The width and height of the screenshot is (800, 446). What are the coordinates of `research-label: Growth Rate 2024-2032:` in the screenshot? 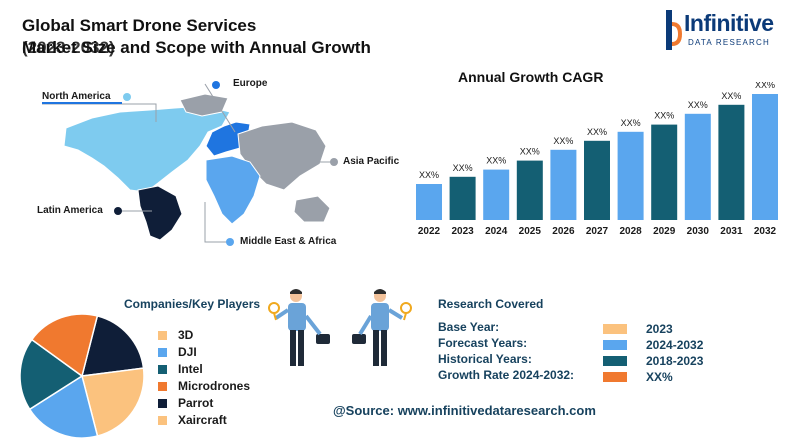 It's located at (506, 375).